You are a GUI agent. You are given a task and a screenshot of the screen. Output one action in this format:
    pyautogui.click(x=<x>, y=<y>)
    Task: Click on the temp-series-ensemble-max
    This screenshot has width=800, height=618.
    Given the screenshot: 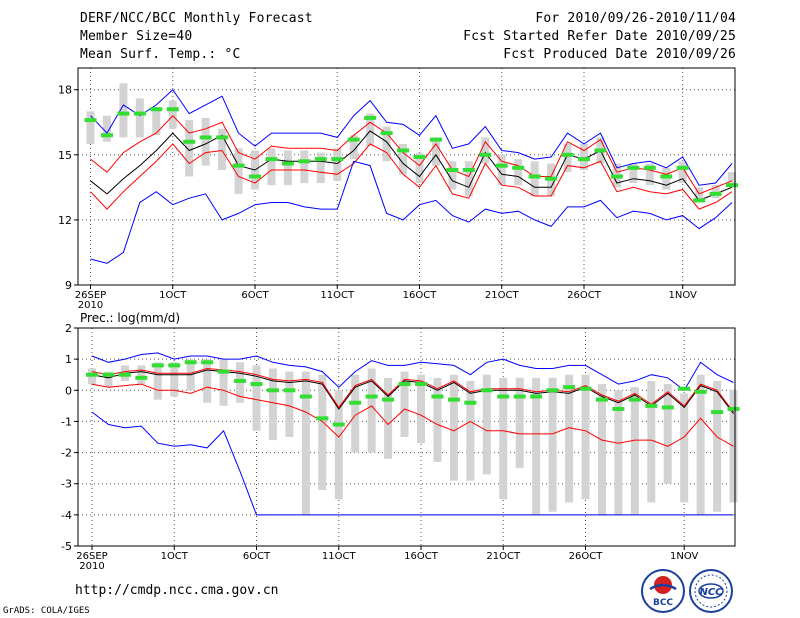 What is the action you would take?
    pyautogui.click(x=411, y=137)
    